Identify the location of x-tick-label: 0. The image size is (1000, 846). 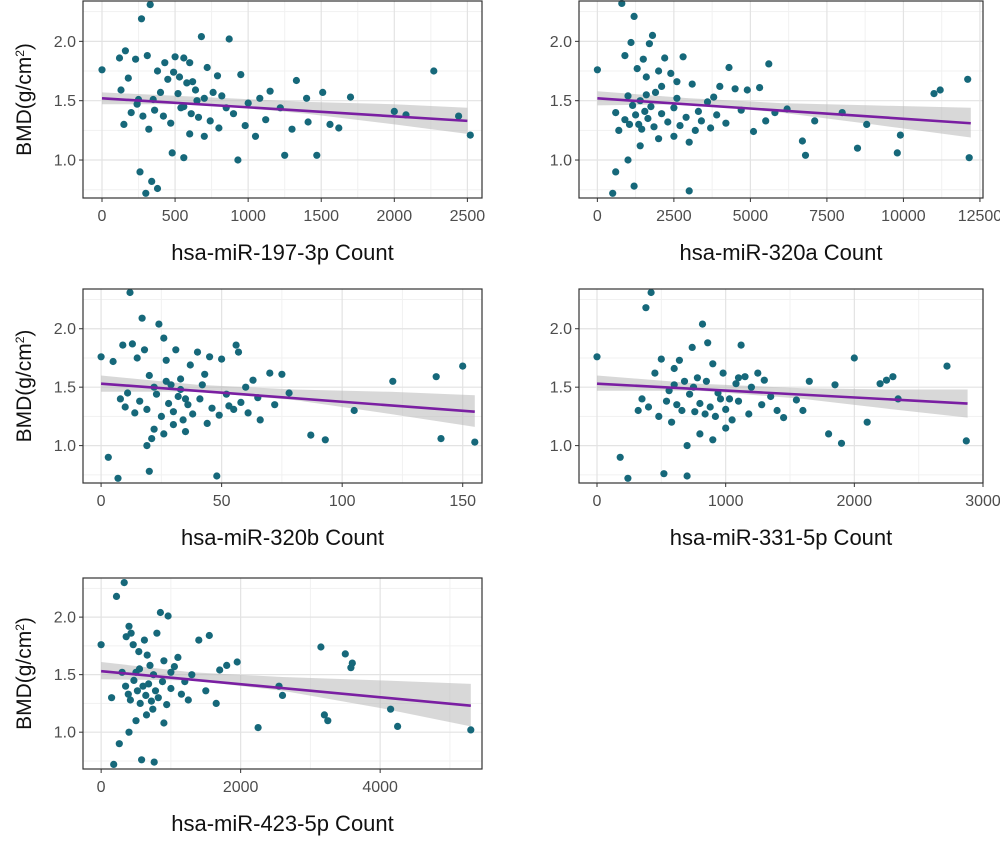
(102, 216).